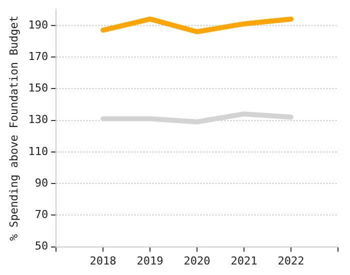 Image resolution: width=350 pixels, height=275 pixels. Describe the element at coordinates (41, 183) in the screenshot. I see `y-tick-label: 90` at that location.